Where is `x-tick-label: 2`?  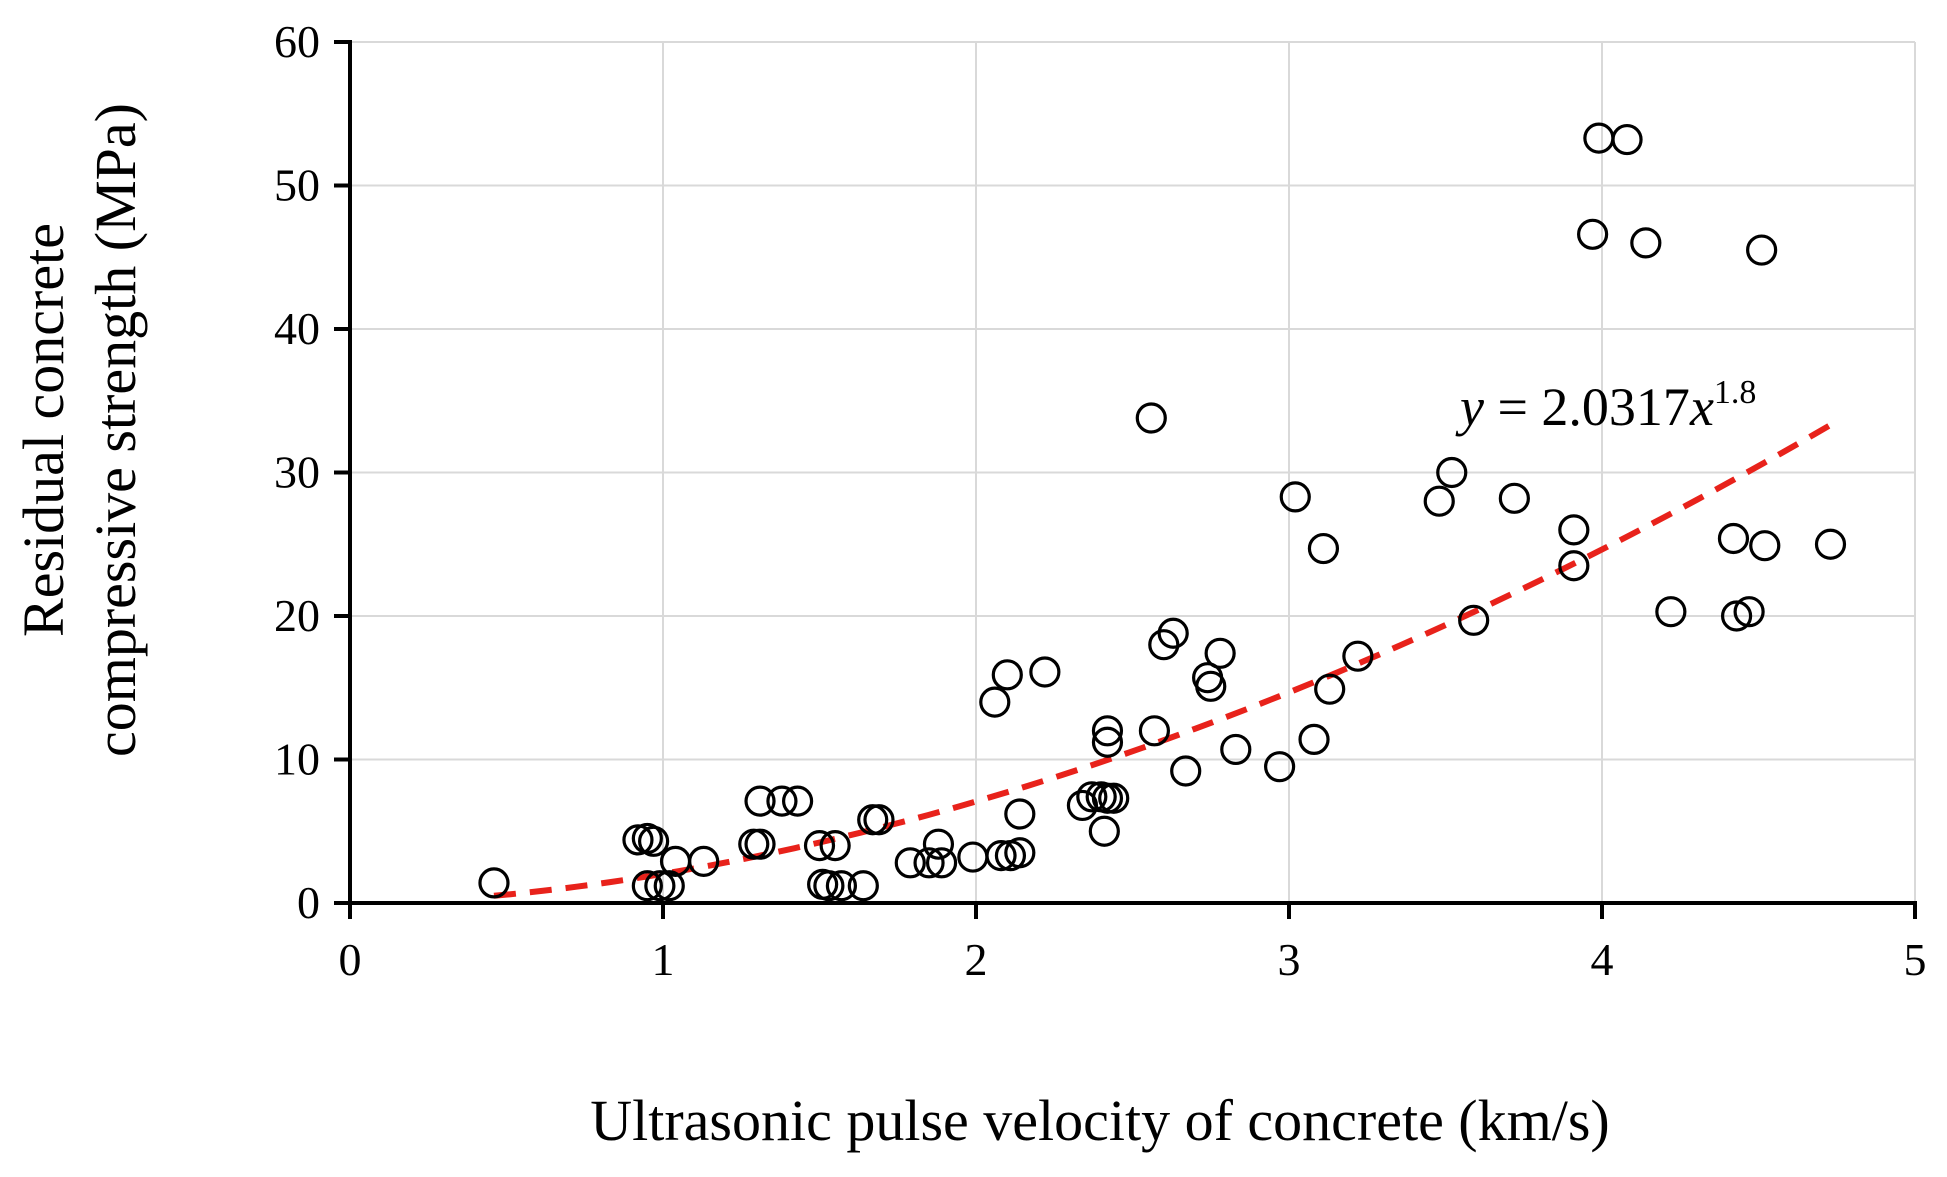 x-tick-label: 2 is located at coordinates (976, 959).